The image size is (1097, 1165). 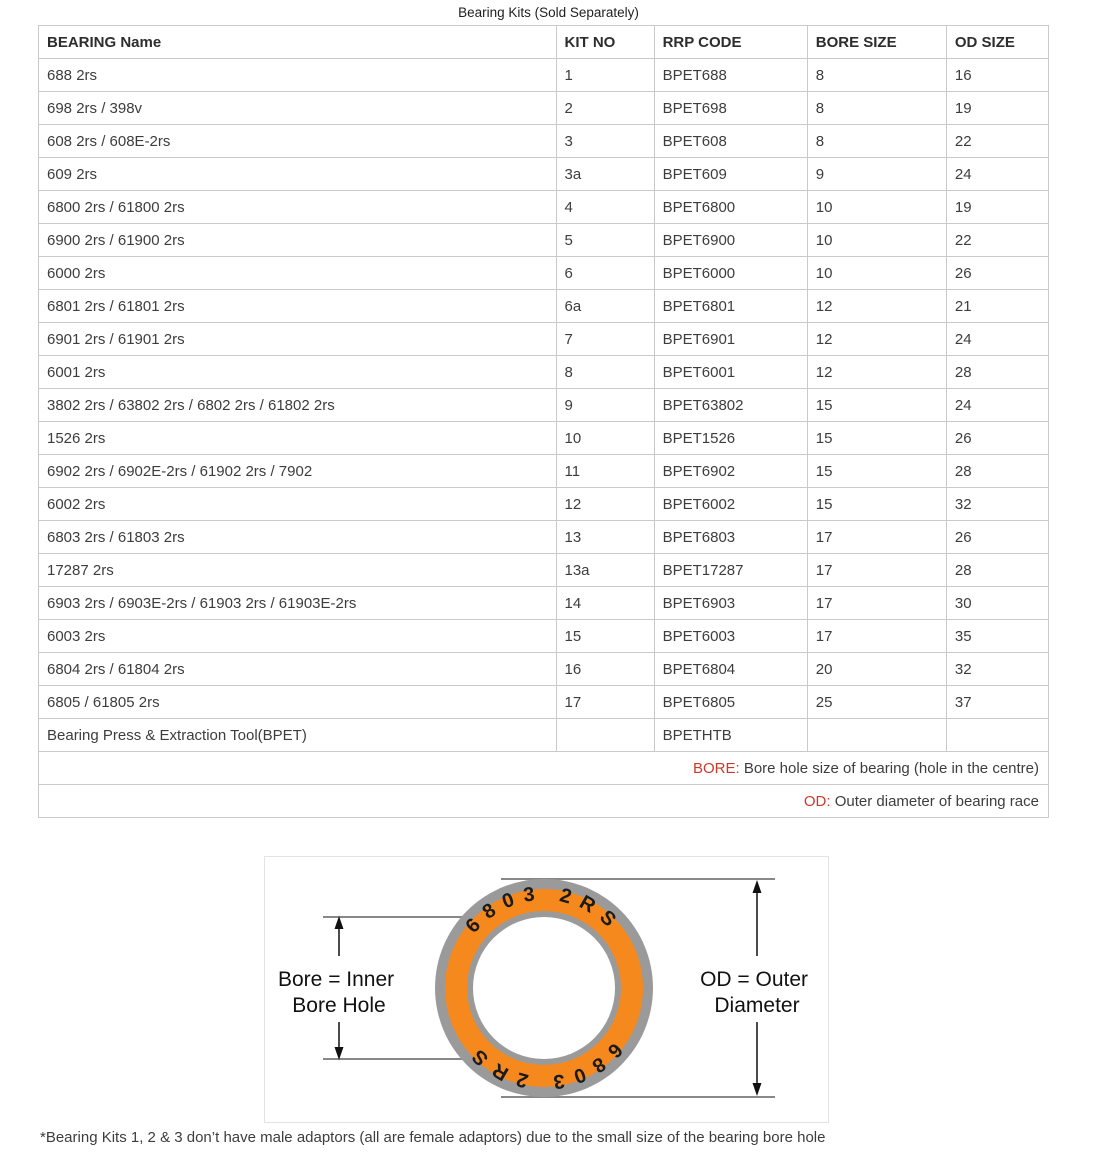 What do you see at coordinates (997, 306) in the screenshot?
I see `table-cell: 21` at bounding box center [997, 306].